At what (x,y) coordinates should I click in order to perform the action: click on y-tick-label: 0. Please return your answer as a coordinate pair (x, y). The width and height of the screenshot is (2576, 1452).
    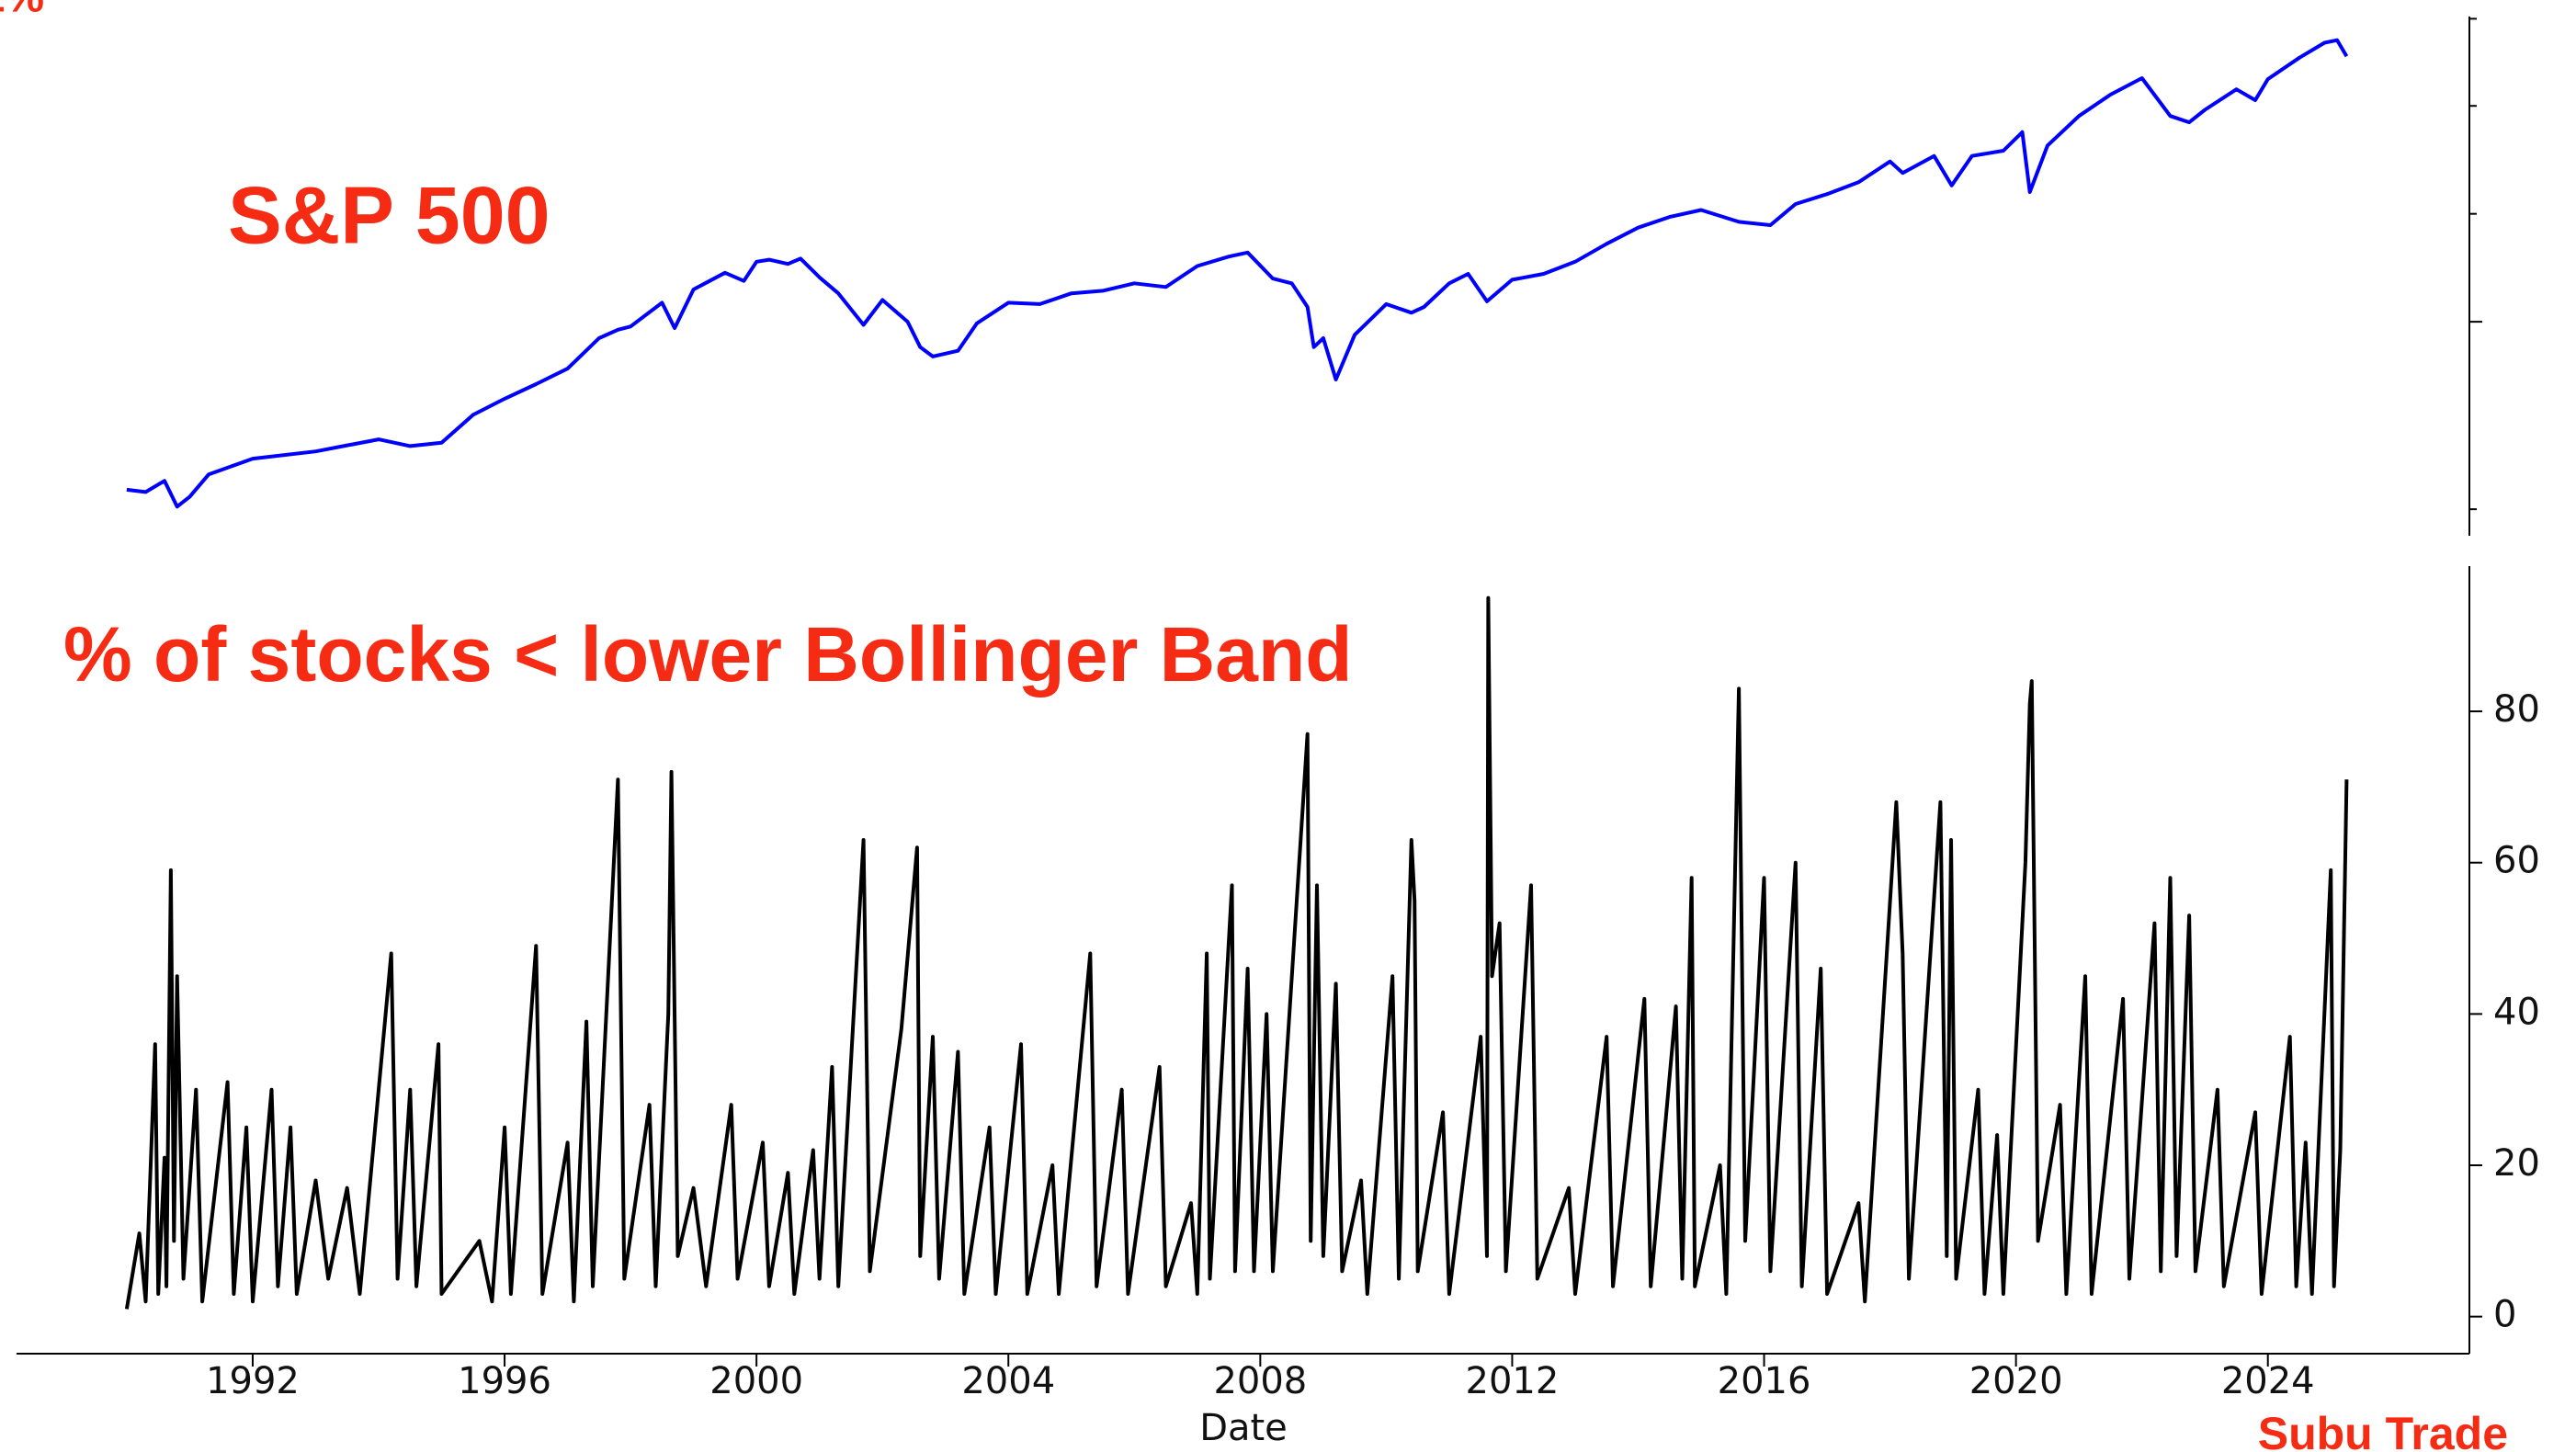
    Looking at the image, I should click on (2504, 1315).